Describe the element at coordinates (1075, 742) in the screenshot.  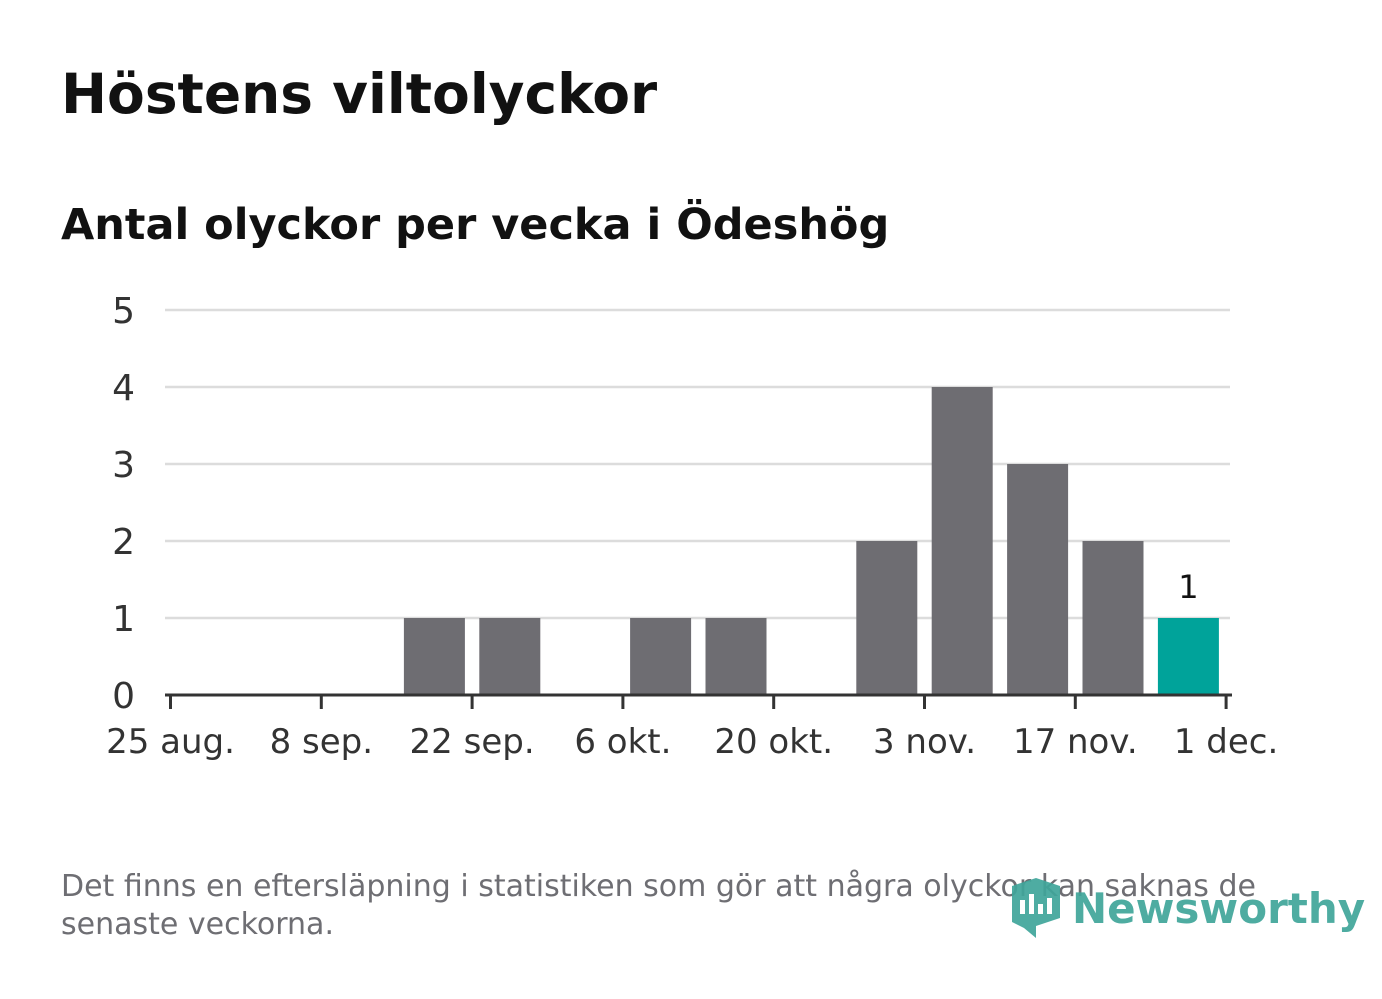
I see `x-tick-label: 17 nov.` at that location.